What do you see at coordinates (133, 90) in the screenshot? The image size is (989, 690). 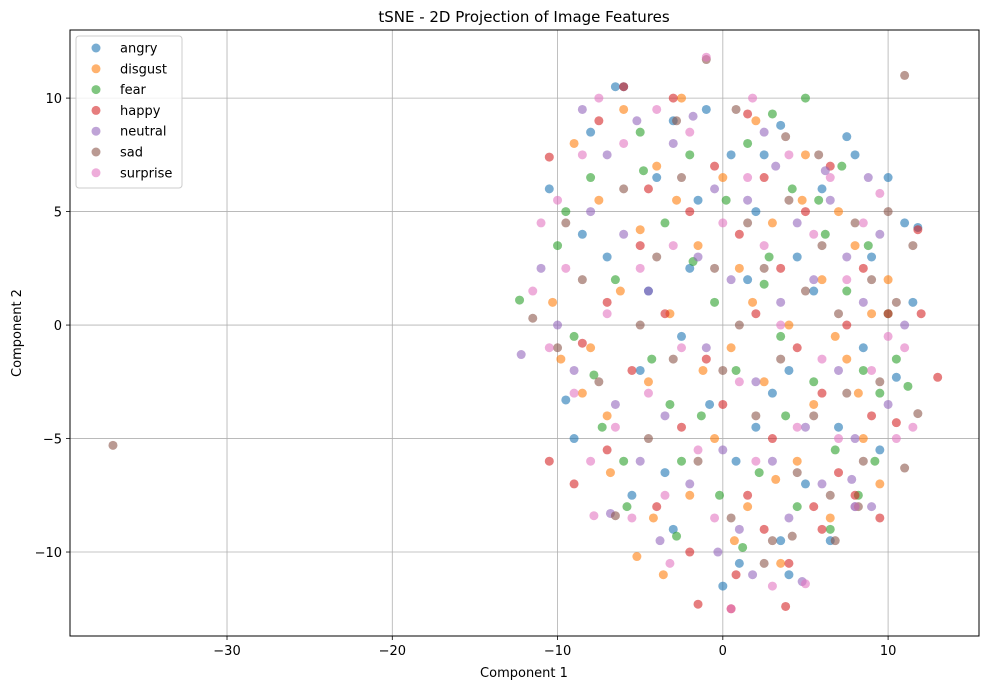 I see `legend-label-fear: fear` at bounding box center [133, 90].